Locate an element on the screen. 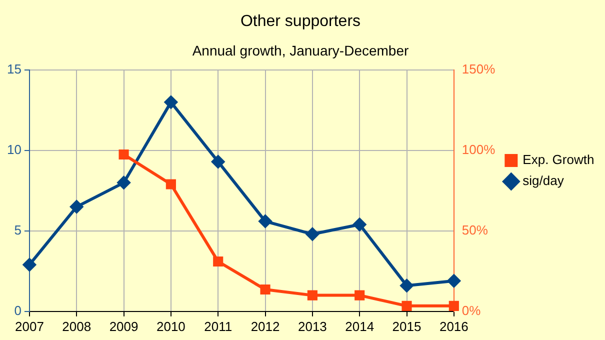 The height and width of the screenshot is (340, 605). x-tick-label: 2015 is located at coordinates (407, 326).